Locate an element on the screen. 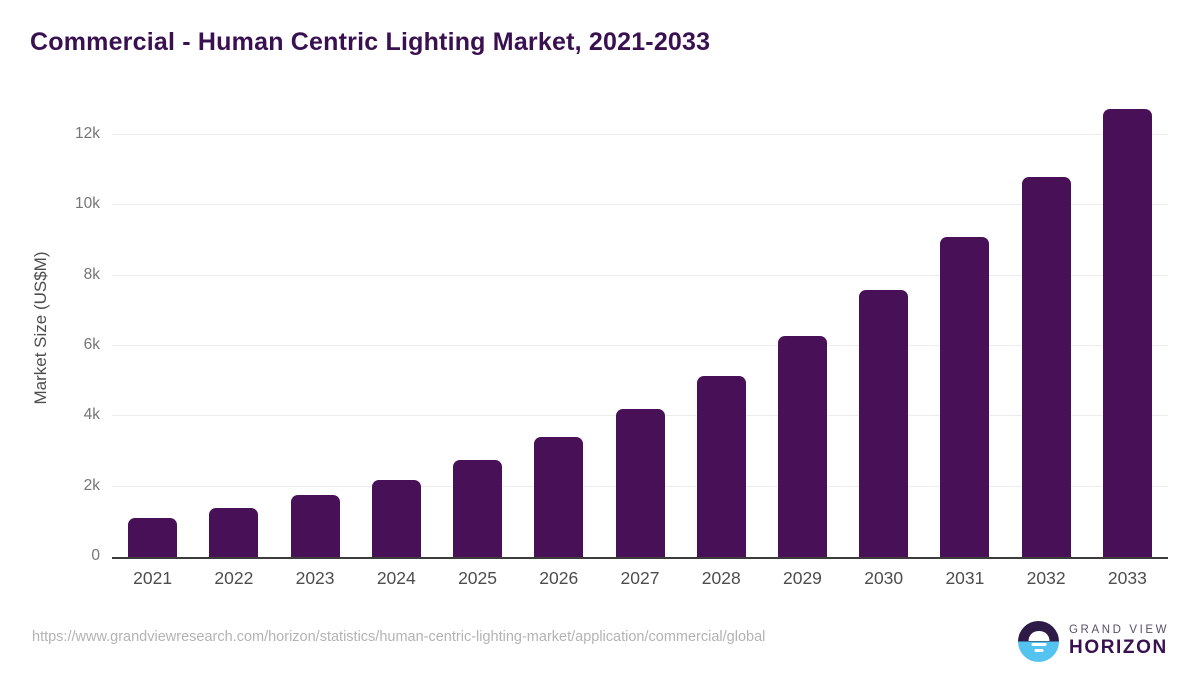  y-tick-label-6k: 6k is located at coordinates (91, 345).